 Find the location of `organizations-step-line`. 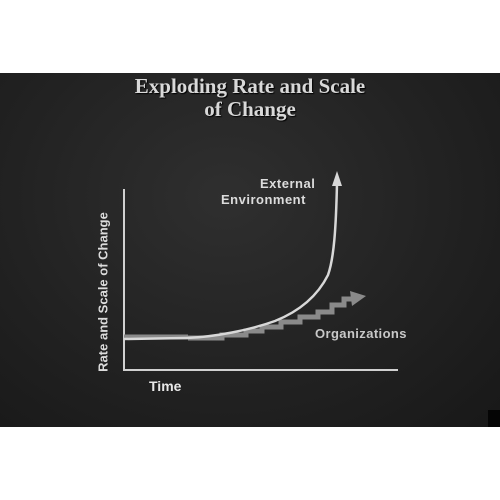

organizations-step-line is located at coordinates (270, 318).